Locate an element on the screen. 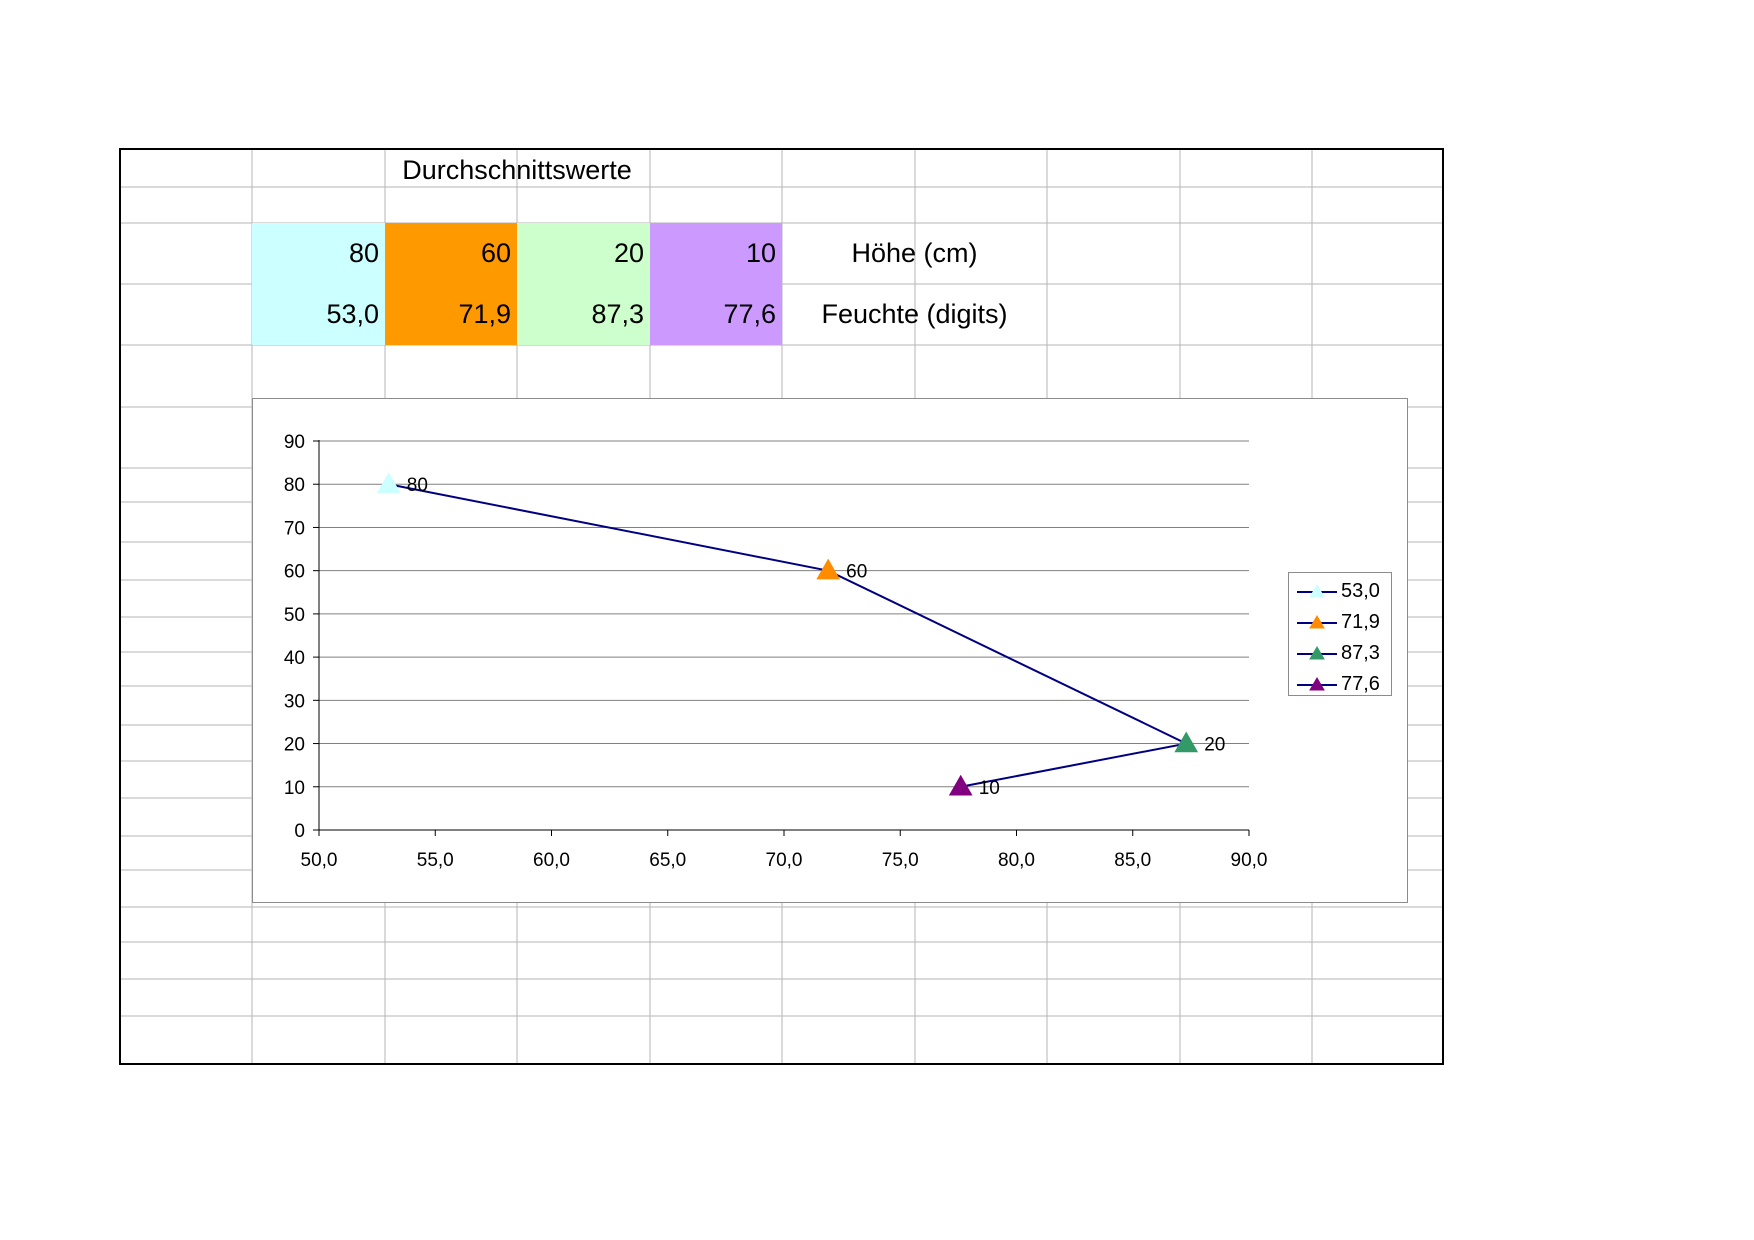  chart-legend: 53,0 71,9 87,3 77,6 is located at coordinates (1340, 634).